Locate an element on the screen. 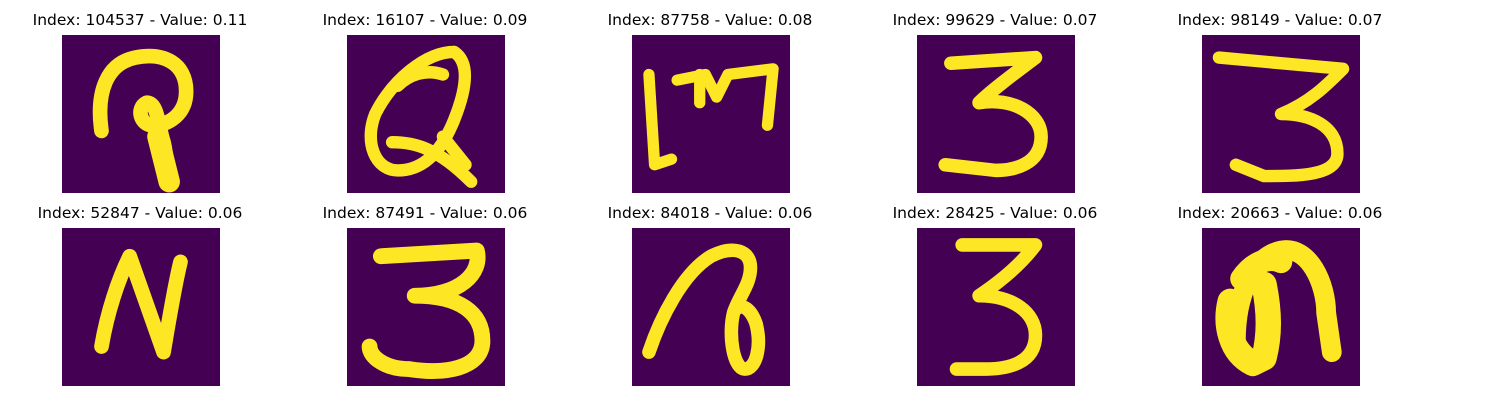 The width and height of the screenshot is (1500, 400). panel-9: Index: 28425 - Value: 0.06 is located at coordinates (995, 298).